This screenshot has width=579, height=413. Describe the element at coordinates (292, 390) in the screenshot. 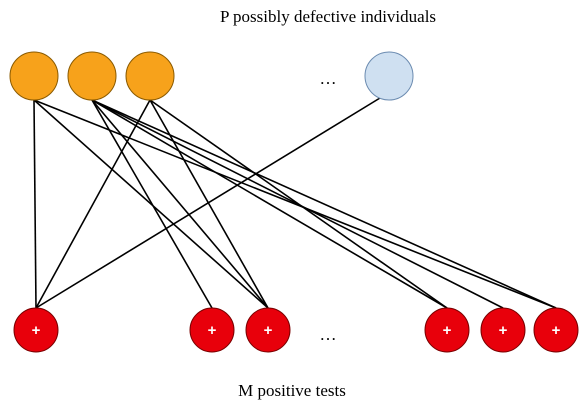

I see `footer: M positive tests` at that location.